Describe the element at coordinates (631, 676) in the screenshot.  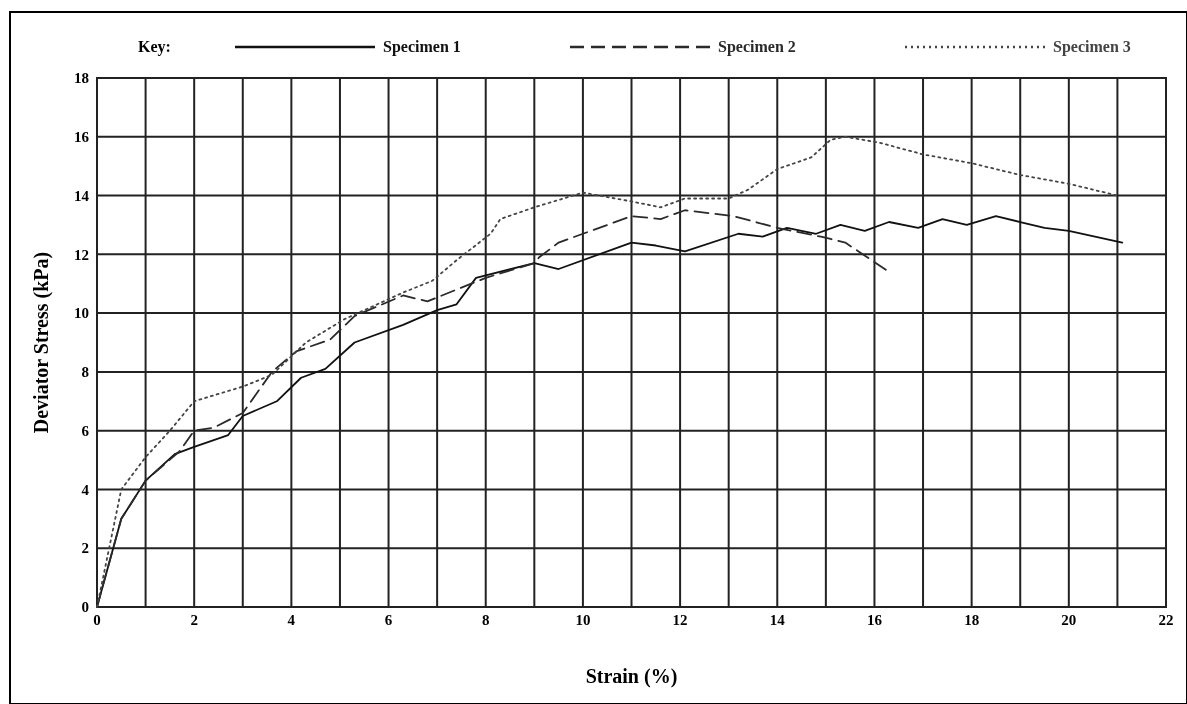
I see `x-axis-title: Strain (%)` at that location.